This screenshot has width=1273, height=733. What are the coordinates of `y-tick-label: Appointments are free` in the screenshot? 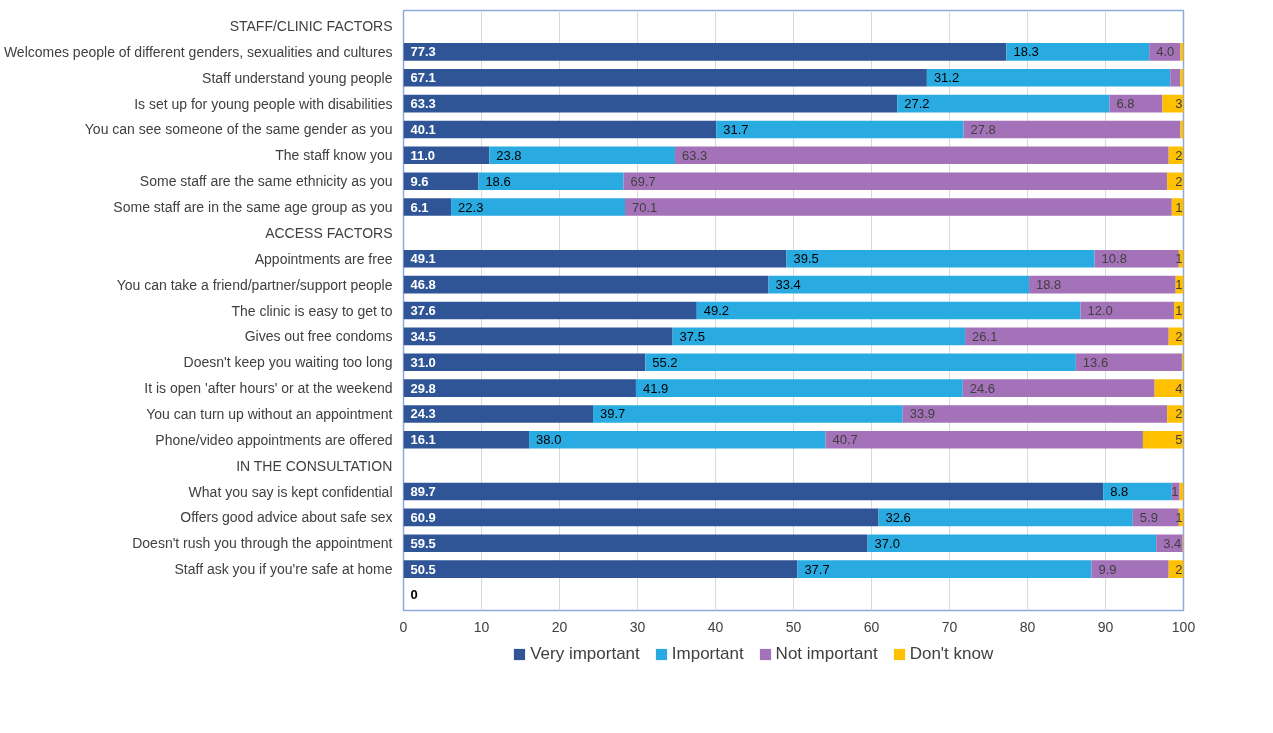 It's located at (323, 258).